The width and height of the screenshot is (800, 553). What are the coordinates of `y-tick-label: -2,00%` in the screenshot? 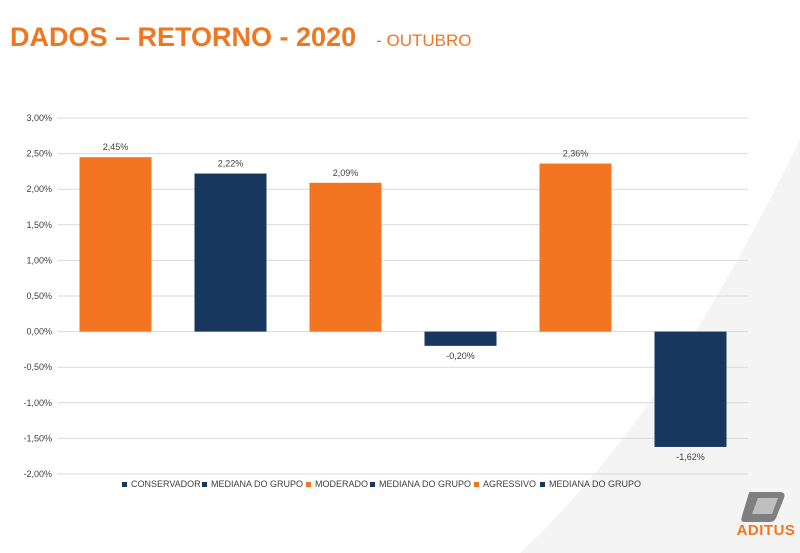 It's located at (37, 474).